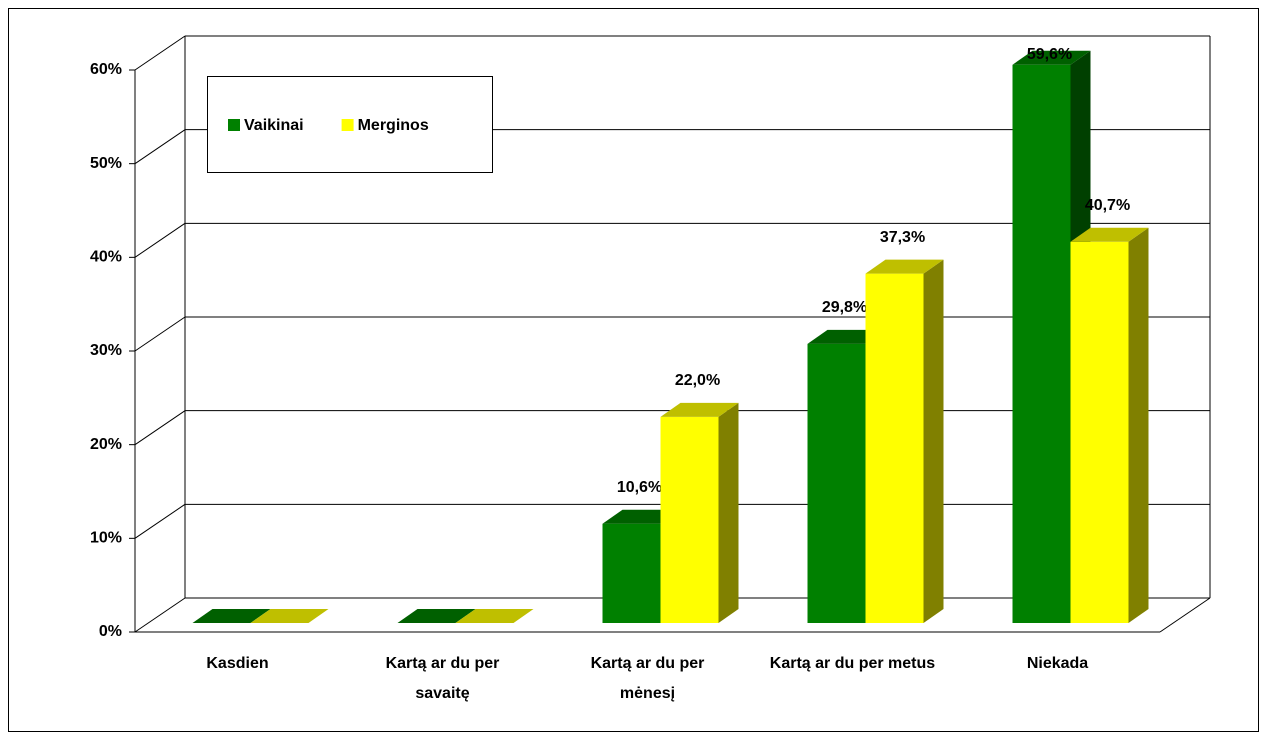  What do you see at coordinates (852, 663) in the screenshot?
I see `x-tick-label: Kartą ar du per metus` at bounding box center [852, 663].